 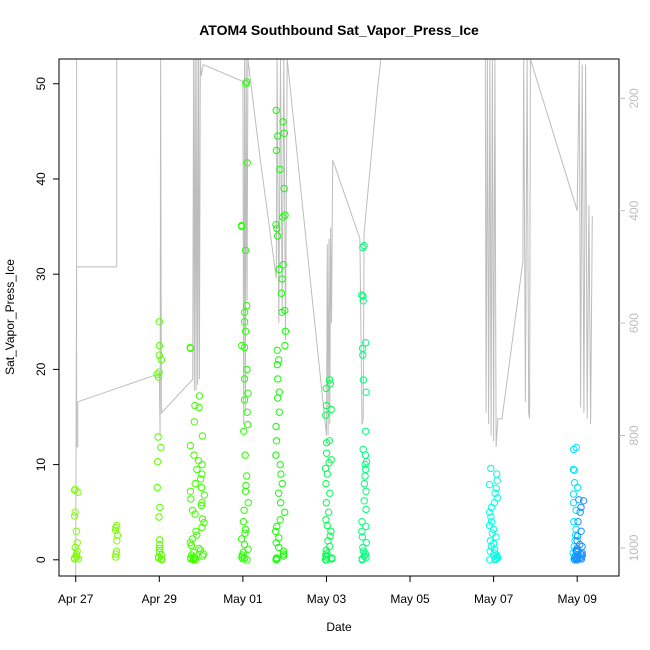 What do you see at coordinates (410, 599) in the screenshot?
I see `x-tick-label: May 05` at bounding box center [410, 599].